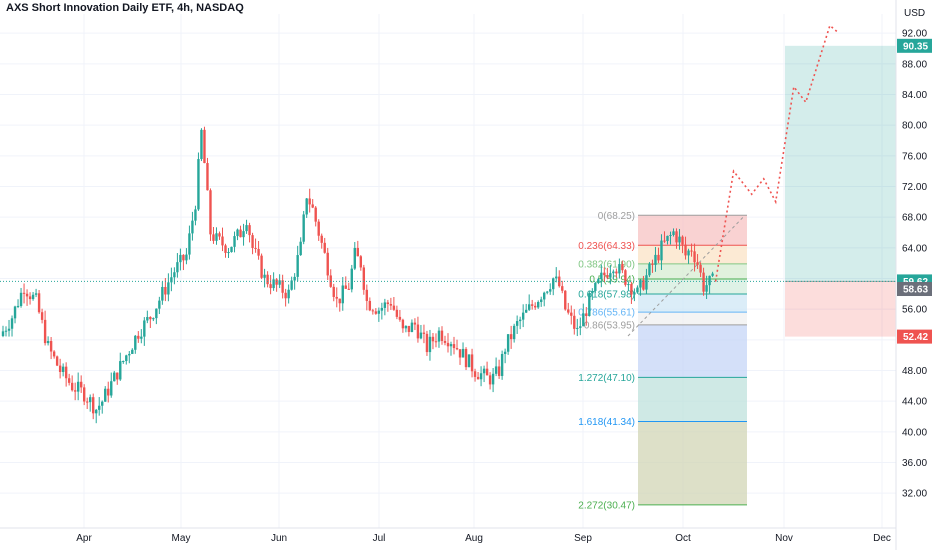 The height and width of the screenshot is (555, 932). Describe the element at coordinates (606, 378) in the screenshot. I see `fib-level-label: 1.272(47.10)` at that location.